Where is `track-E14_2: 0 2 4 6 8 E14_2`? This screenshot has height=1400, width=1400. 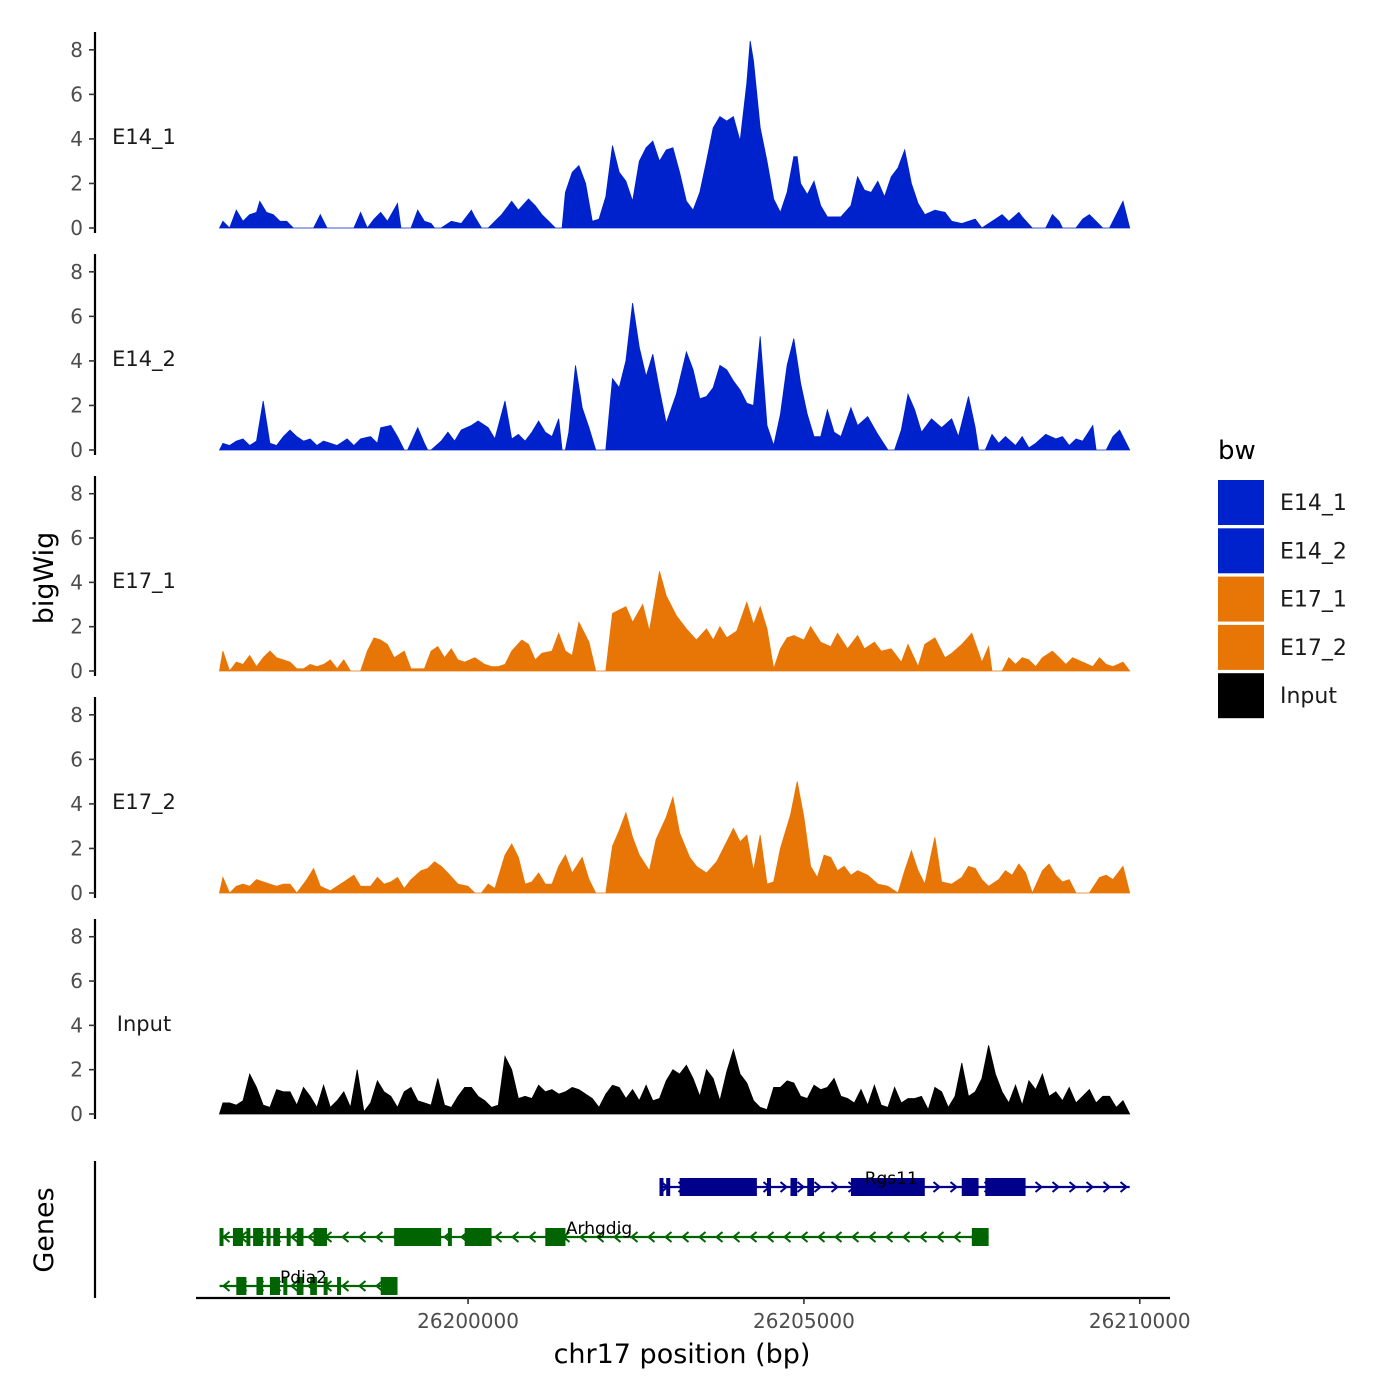 track-E14_2: 0 2 4 6 8 E14_2 is located at coordinates (600, 358).